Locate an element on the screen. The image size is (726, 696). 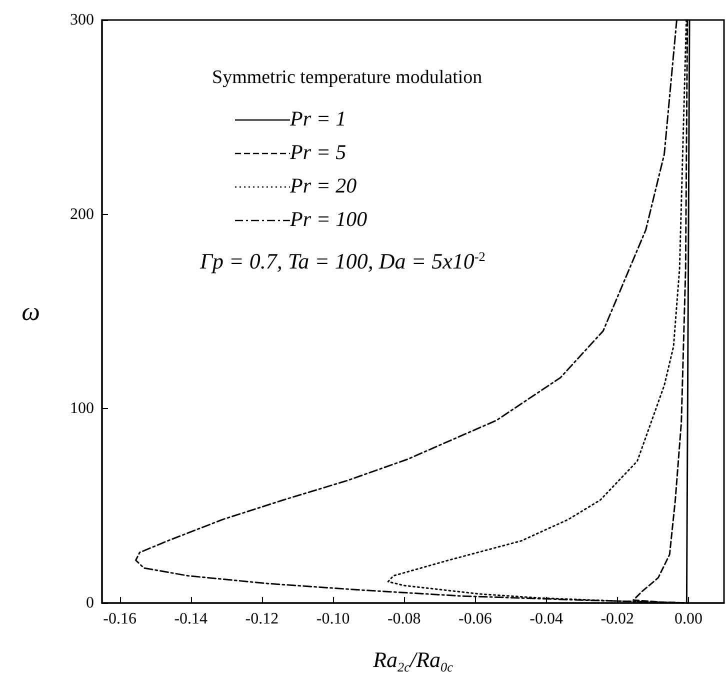
y-tick-label: 100 is located at coordinates (82, 409).